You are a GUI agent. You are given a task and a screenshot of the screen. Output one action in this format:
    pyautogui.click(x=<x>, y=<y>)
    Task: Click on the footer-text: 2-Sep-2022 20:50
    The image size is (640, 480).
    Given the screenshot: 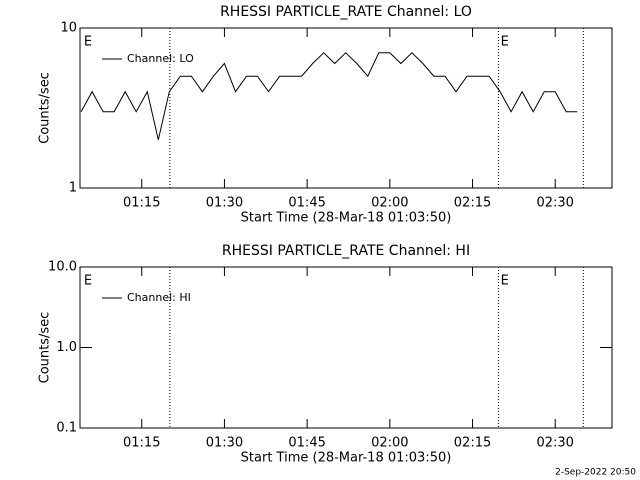 What is the action you would take?
    pyautogui.click(x=595, y=473)
    